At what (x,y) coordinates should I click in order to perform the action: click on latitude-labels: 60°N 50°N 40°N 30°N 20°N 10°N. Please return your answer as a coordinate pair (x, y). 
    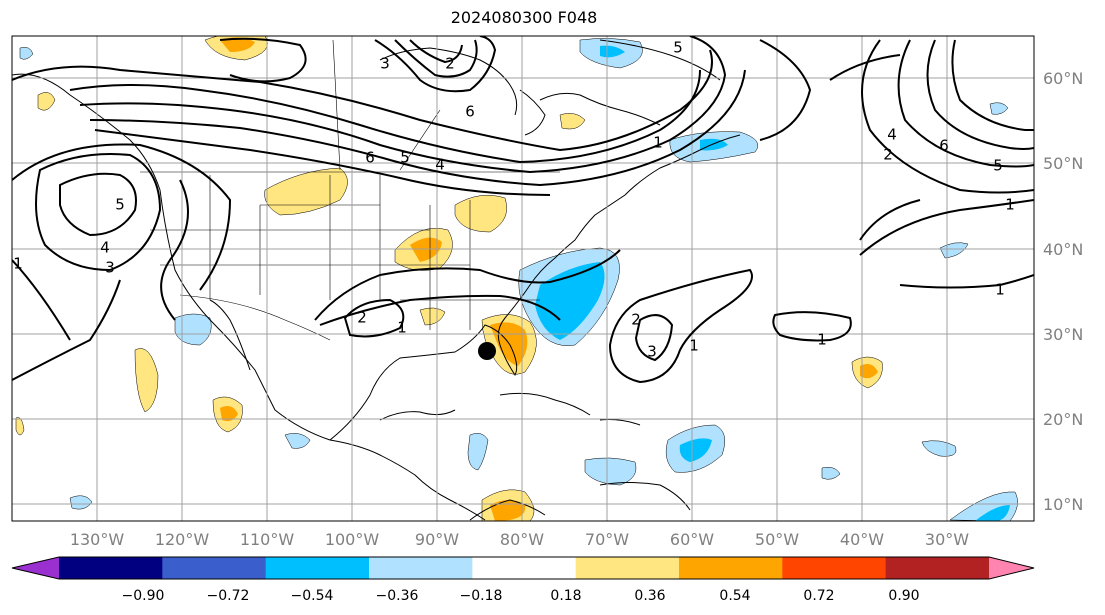
    Looking at the image, I should click on (1063, 291).